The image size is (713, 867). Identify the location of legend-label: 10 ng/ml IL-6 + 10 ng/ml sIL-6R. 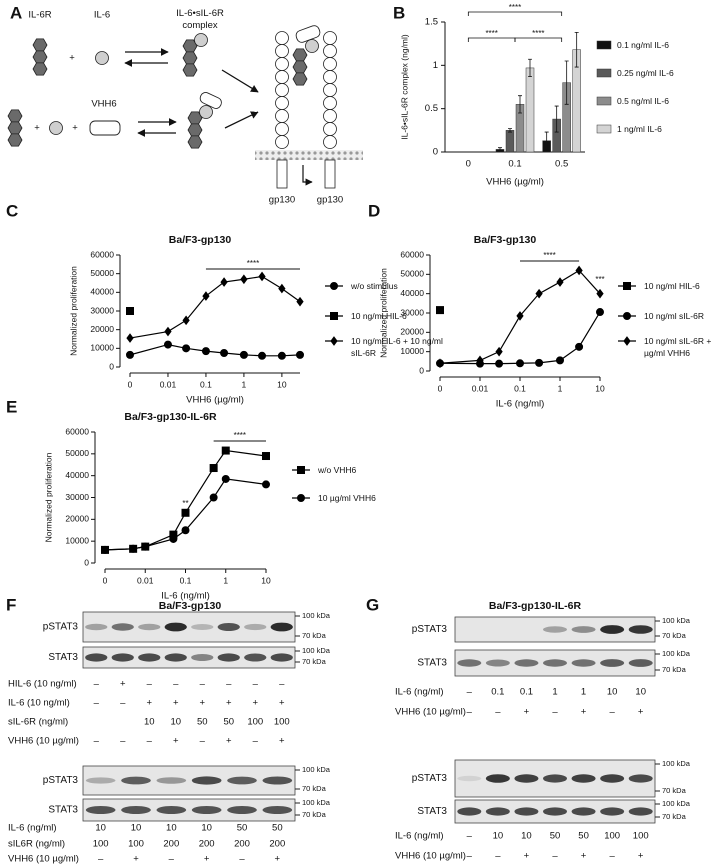
(397, 347).